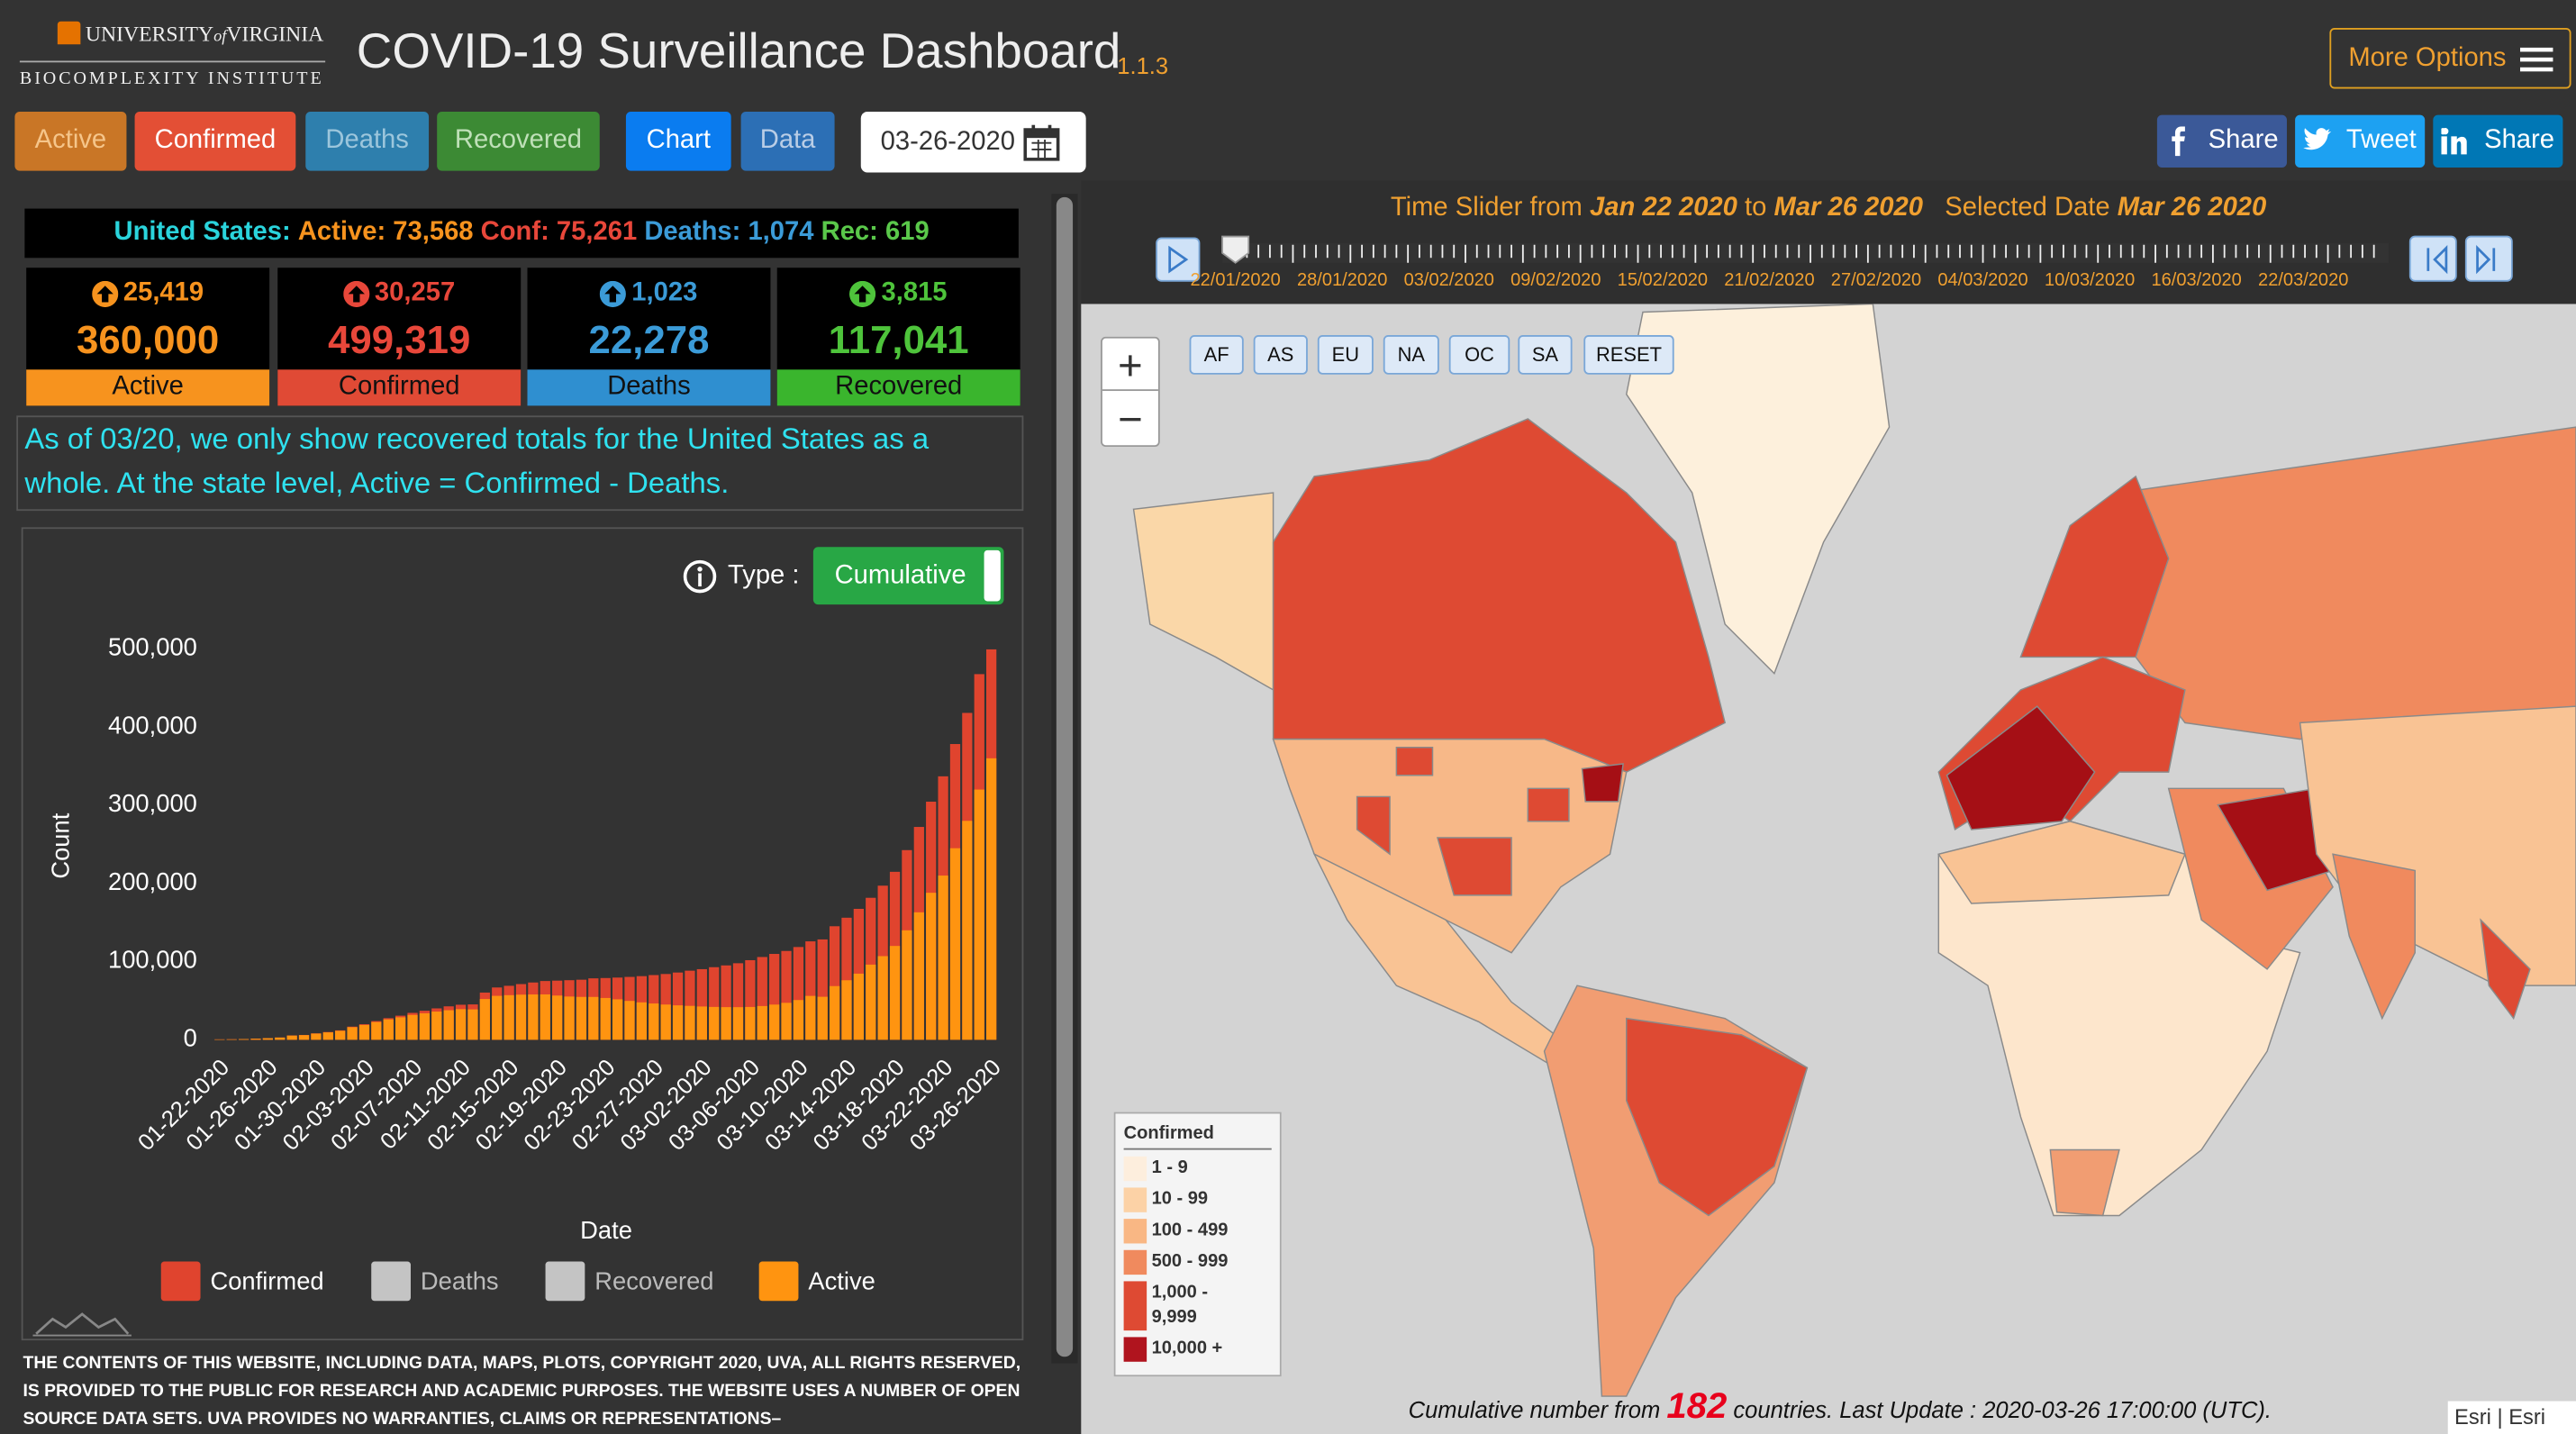 The width and height of the screenshot is (2576, 1434). What do you see at coordinates (171, 78) in the screenshot?
I see `logo-institute: BIOCOMPLEXITY INSTITUTE` at bounding box center [171, 78].